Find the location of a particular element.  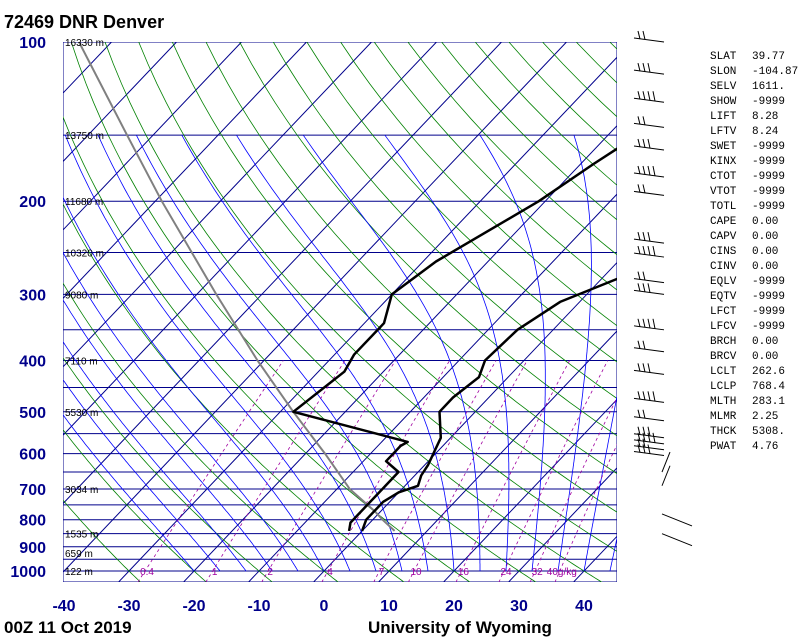

data-source: University of Wyoming is located at coordinates (460, 627).